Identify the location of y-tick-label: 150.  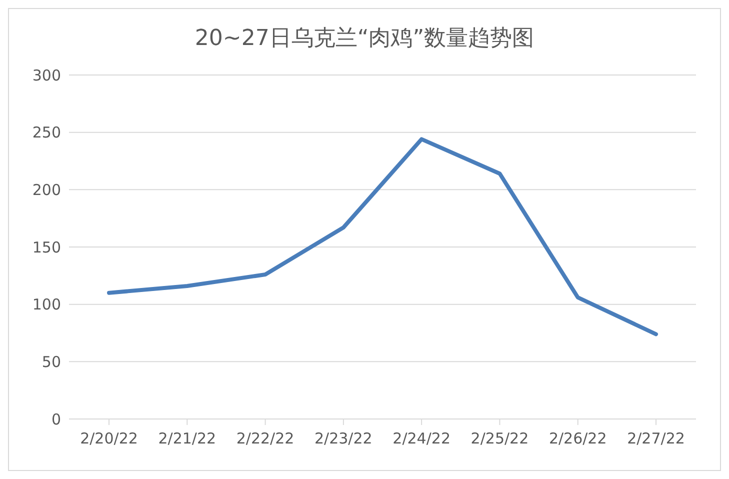
(46, 247).